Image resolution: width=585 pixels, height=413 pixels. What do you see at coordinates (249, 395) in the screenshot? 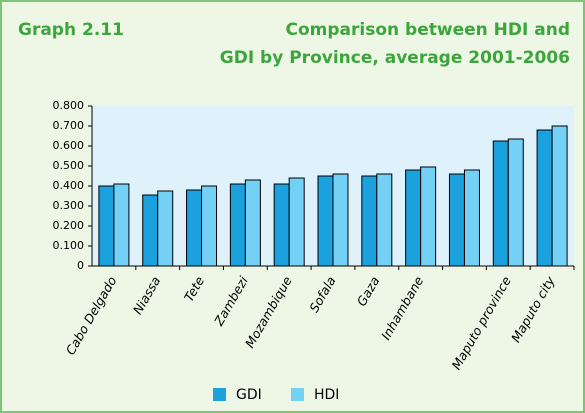
I see `legend-label: GDI` at bounding box center [249, 395].